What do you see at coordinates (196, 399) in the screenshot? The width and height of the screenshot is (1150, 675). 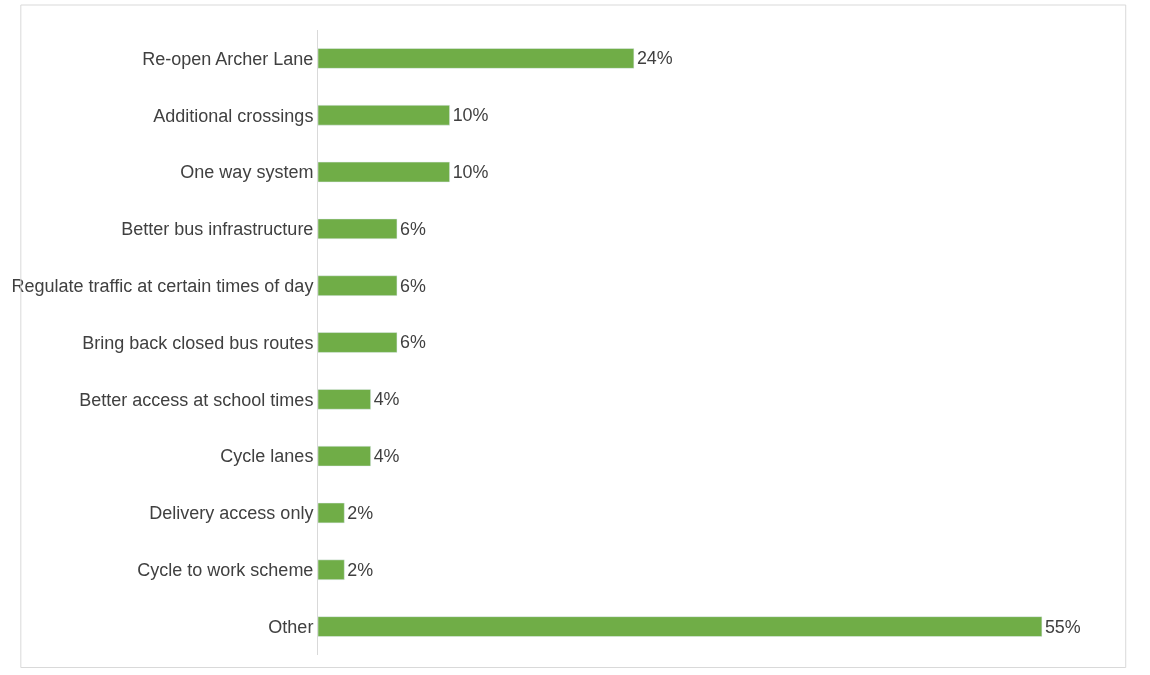 I see `y-tick-label: Better access at school times` at bounding box center [196, 399].